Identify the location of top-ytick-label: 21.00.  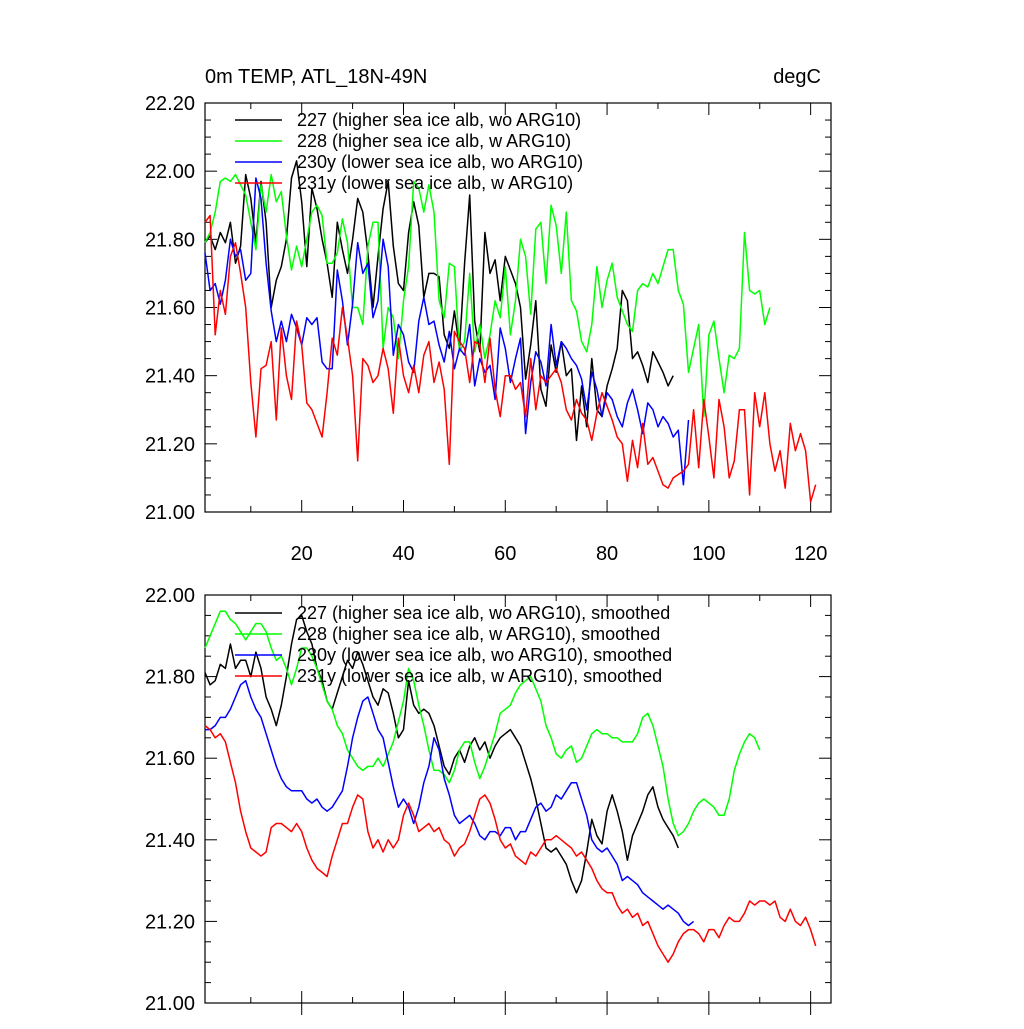
(170, 513).